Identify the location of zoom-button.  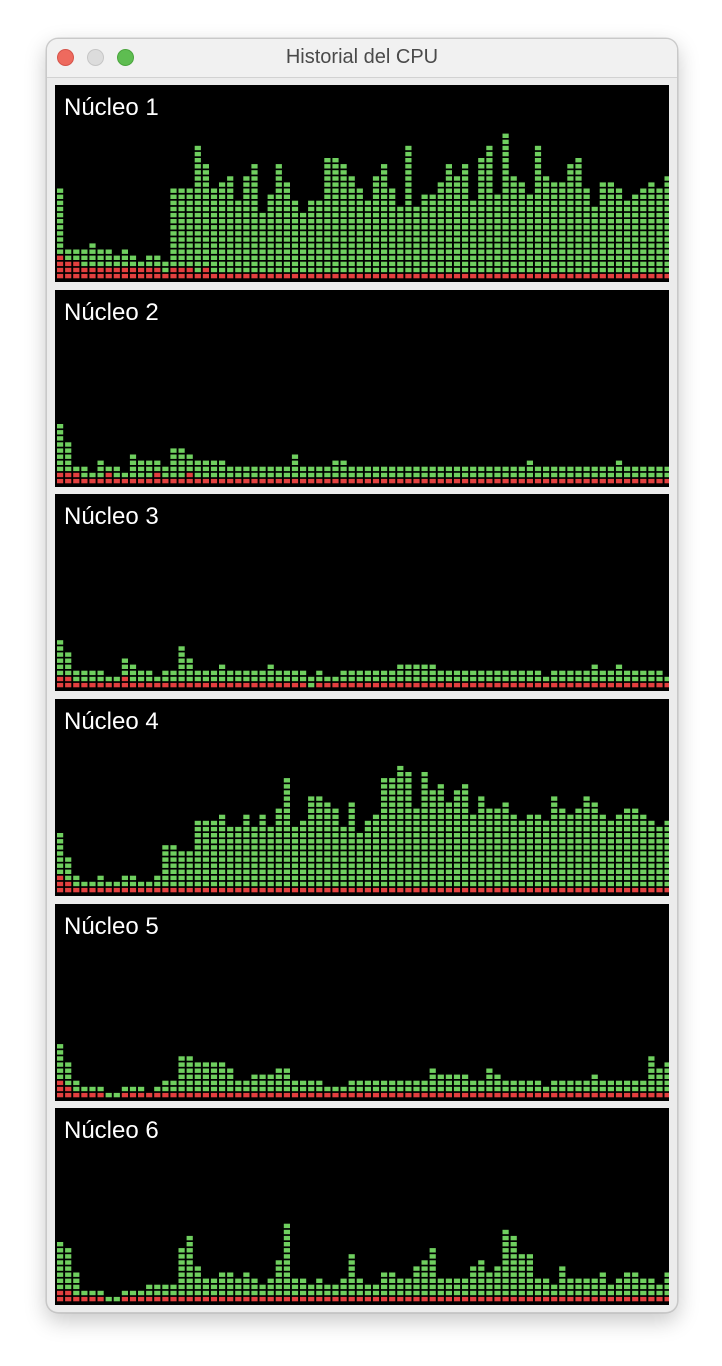
(125, 57).